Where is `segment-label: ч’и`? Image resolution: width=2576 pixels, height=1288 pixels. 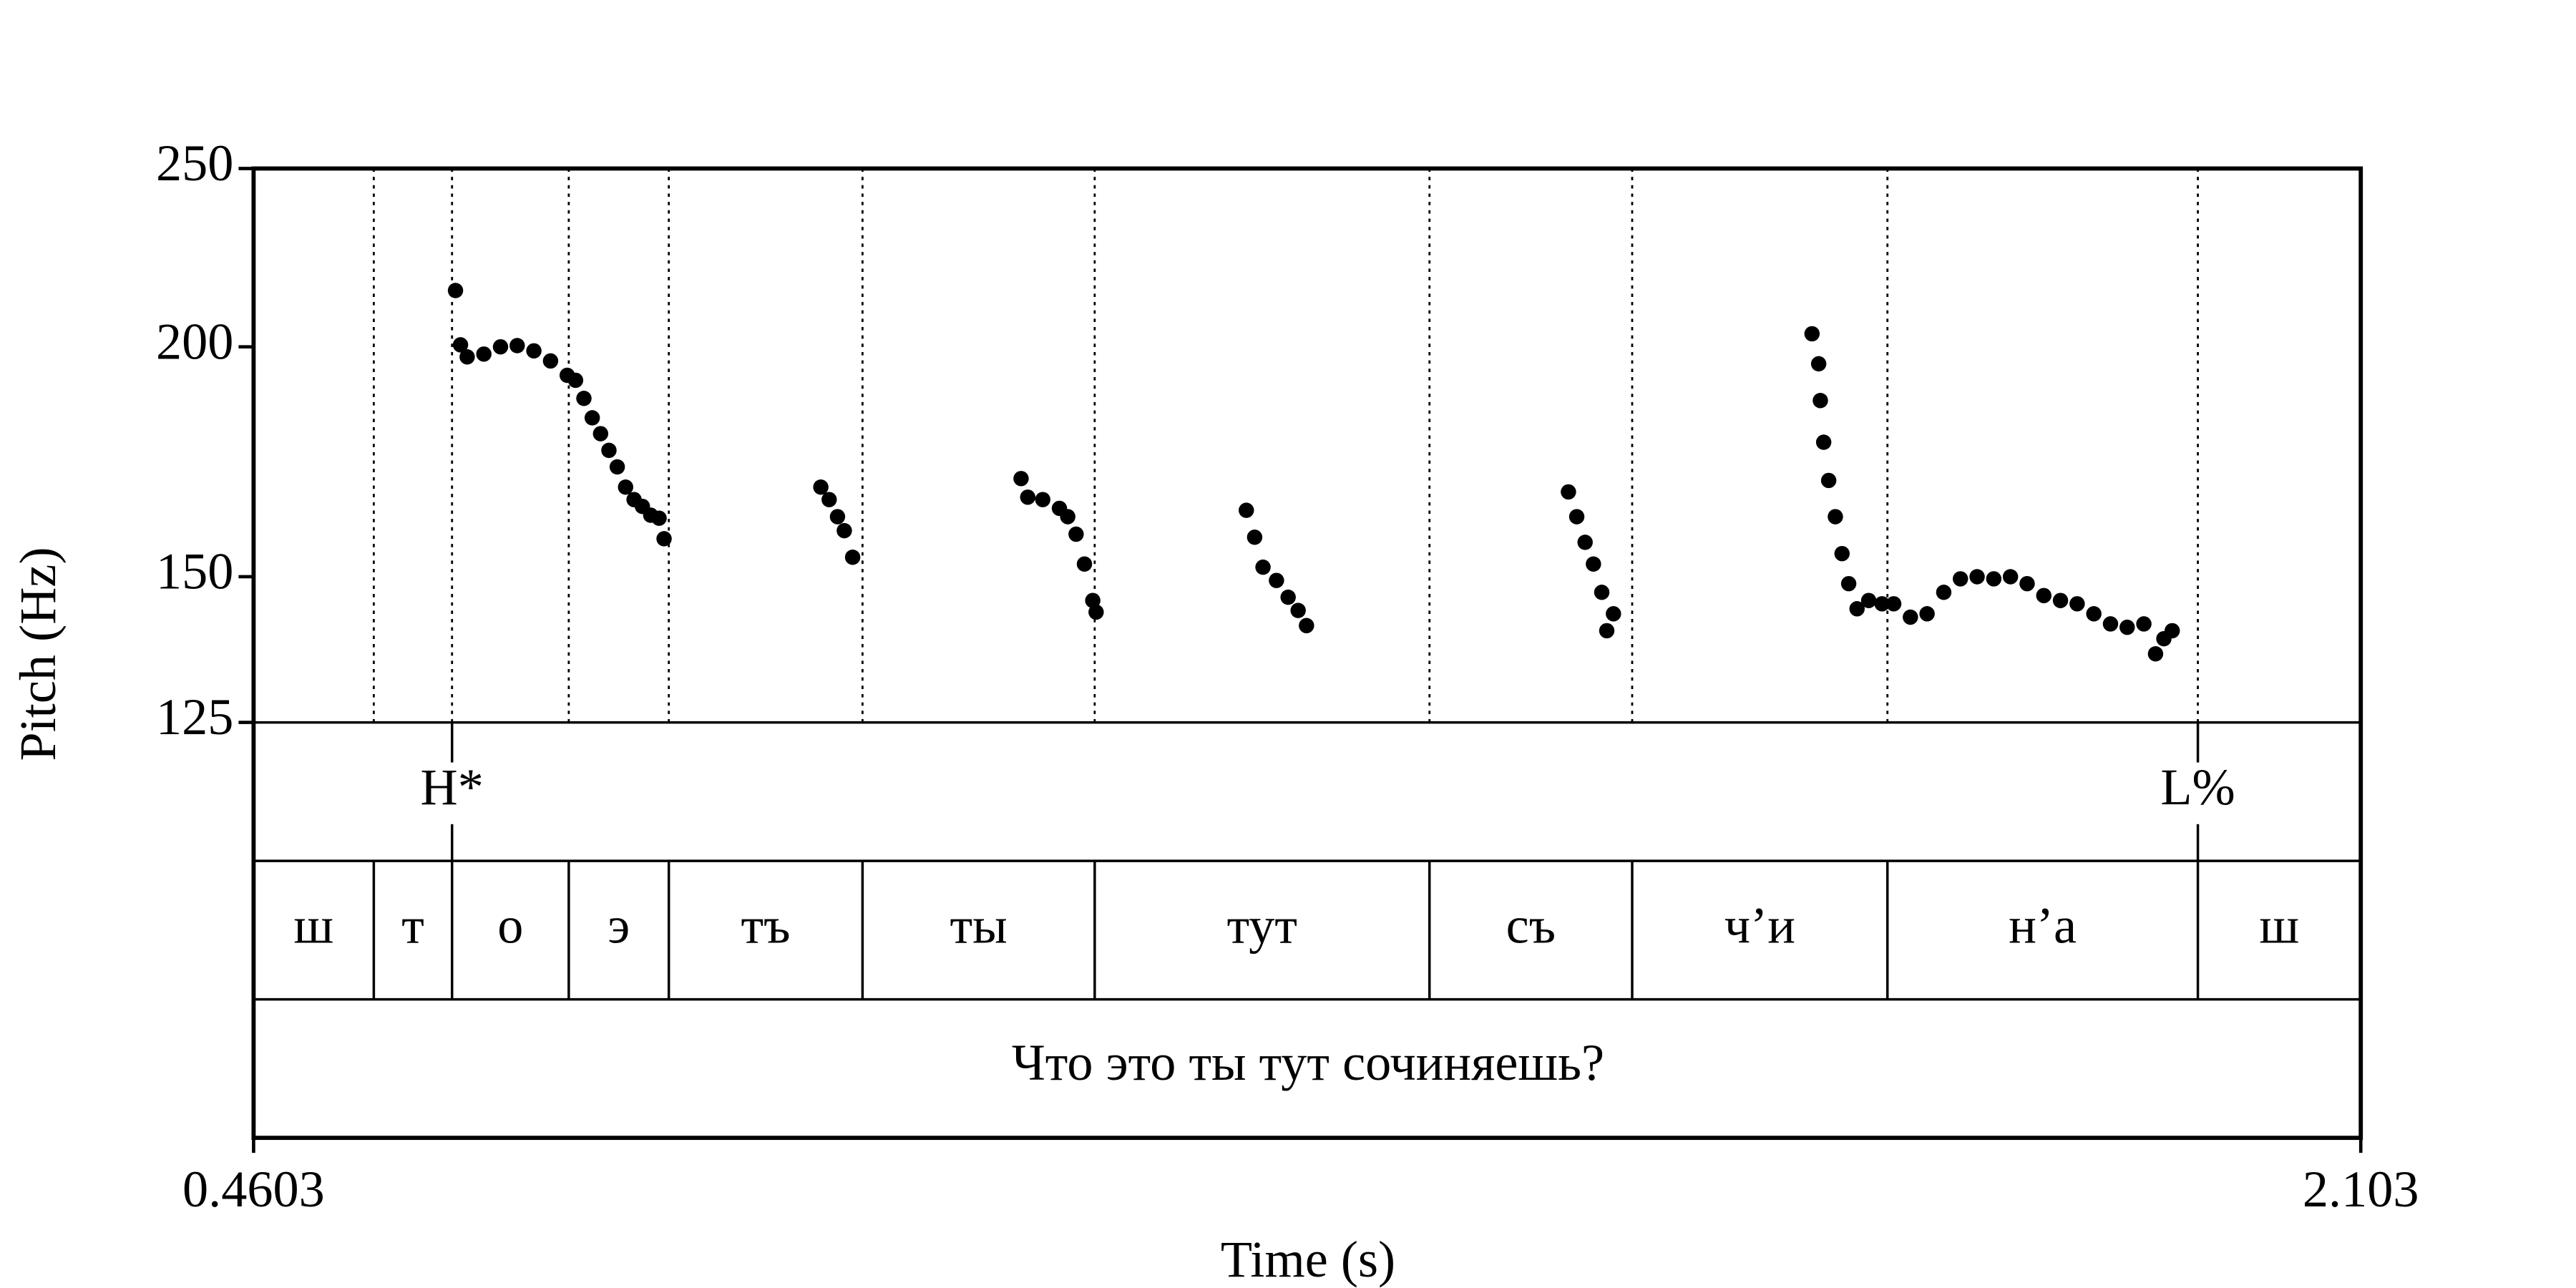
segment-label: ч’и is located at coordinates (1759, 926).